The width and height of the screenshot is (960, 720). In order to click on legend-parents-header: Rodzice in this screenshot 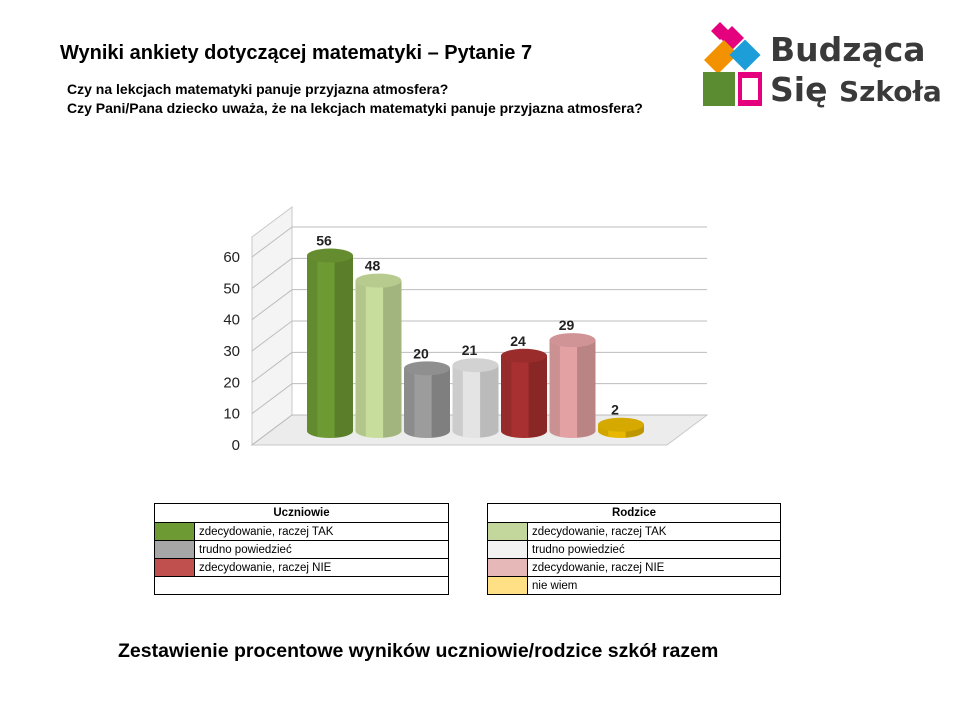, I will do `click(634, 513)`.